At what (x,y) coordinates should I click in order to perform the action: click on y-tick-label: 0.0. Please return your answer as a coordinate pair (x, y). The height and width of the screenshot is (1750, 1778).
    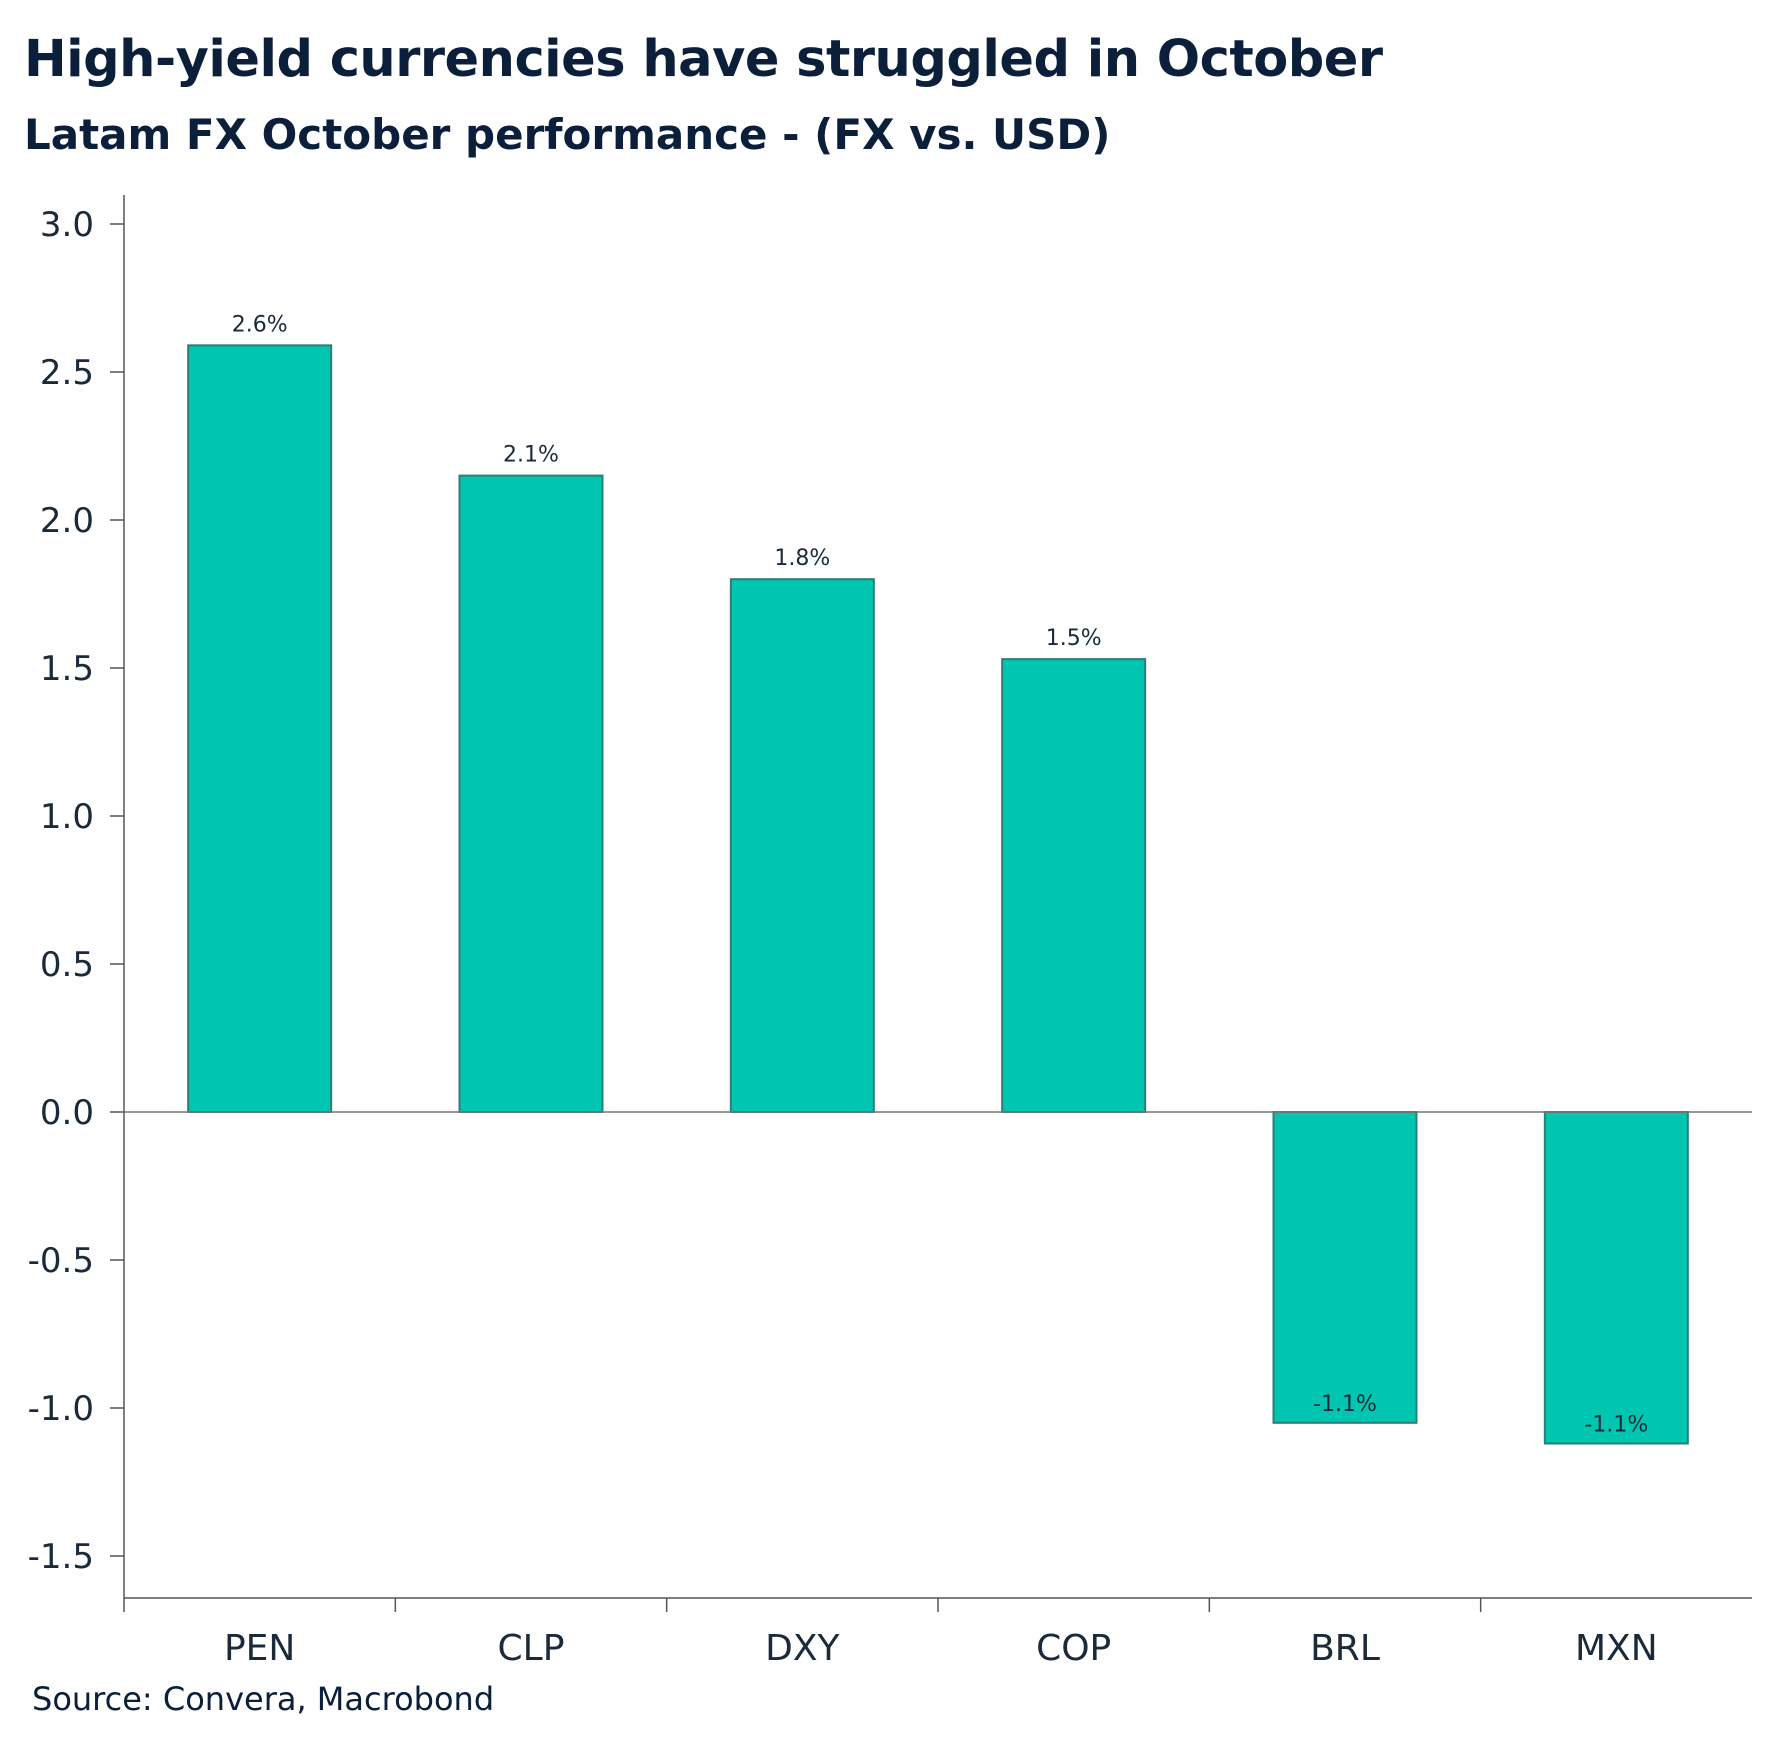
    Looking at the image, I should click on (67, 1113).